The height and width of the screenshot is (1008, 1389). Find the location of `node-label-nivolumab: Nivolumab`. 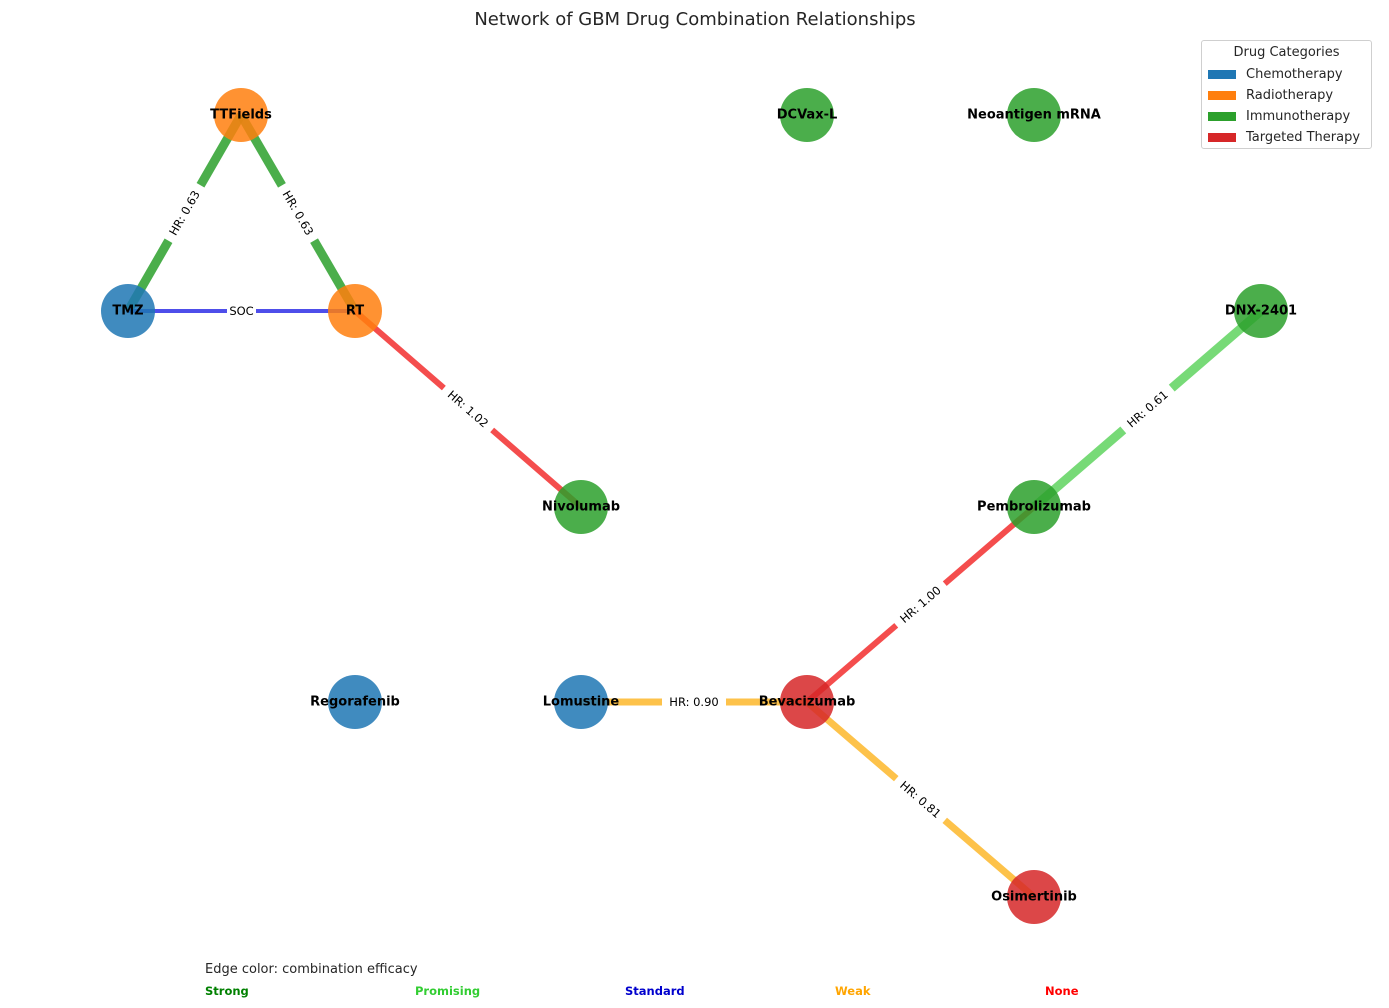

node-label-nivolumab: Nivolumab is located at coordinates (581, 507).